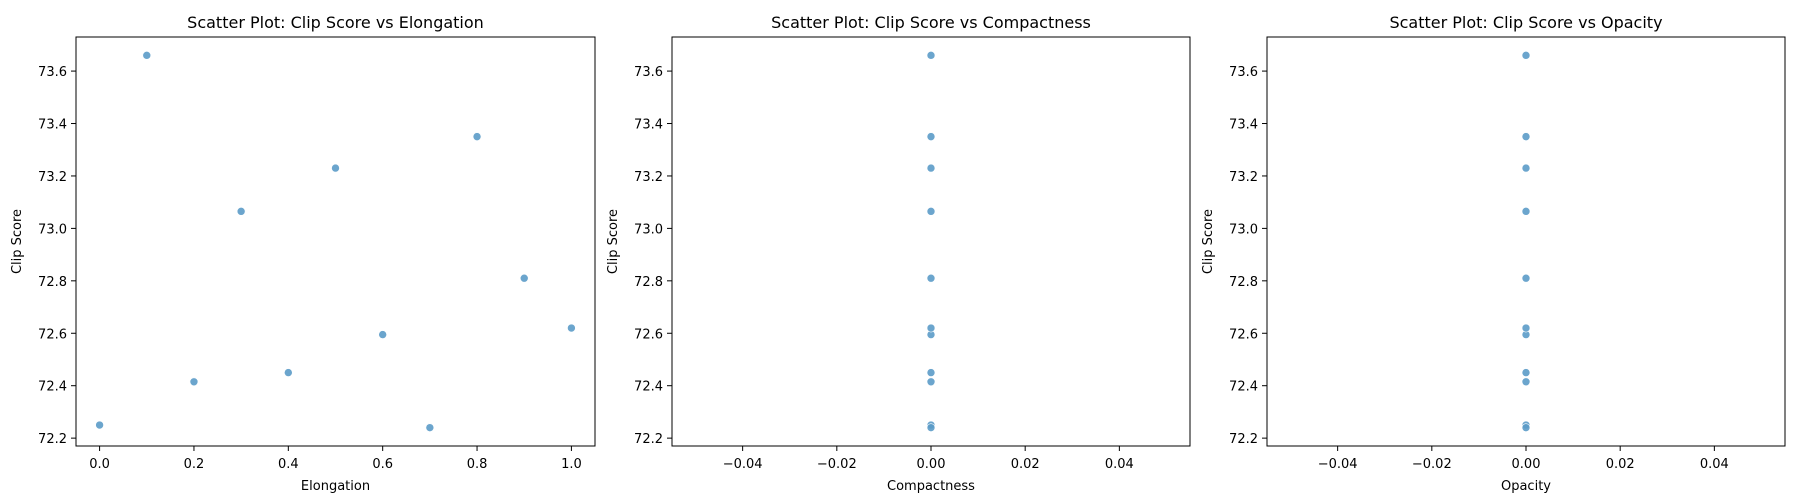 This screenshot has width=1800, height=504. I want to click on x-tick-label: 0.2, so click(194, 464).